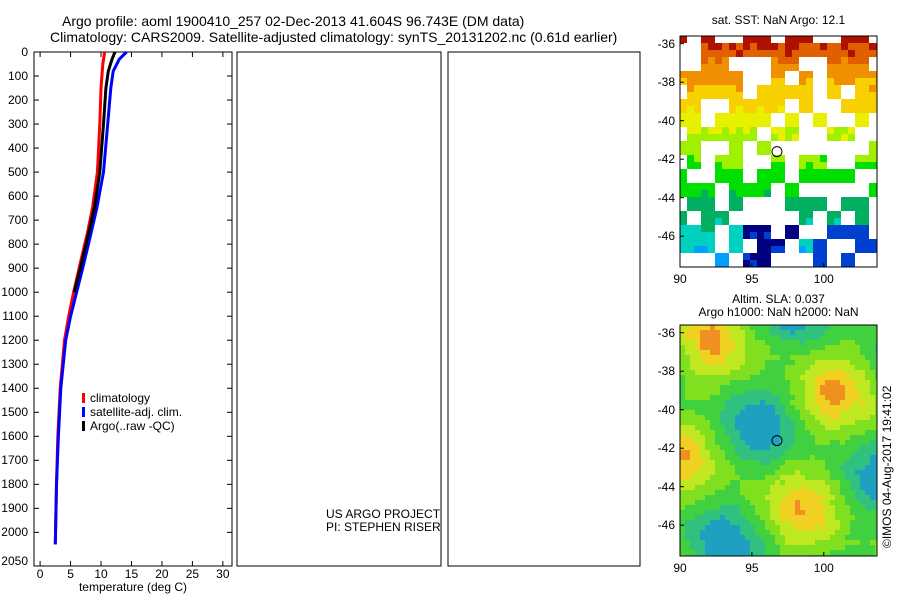  I want to click on credit-project: US ARGO PROJECT, so click(383, 514).